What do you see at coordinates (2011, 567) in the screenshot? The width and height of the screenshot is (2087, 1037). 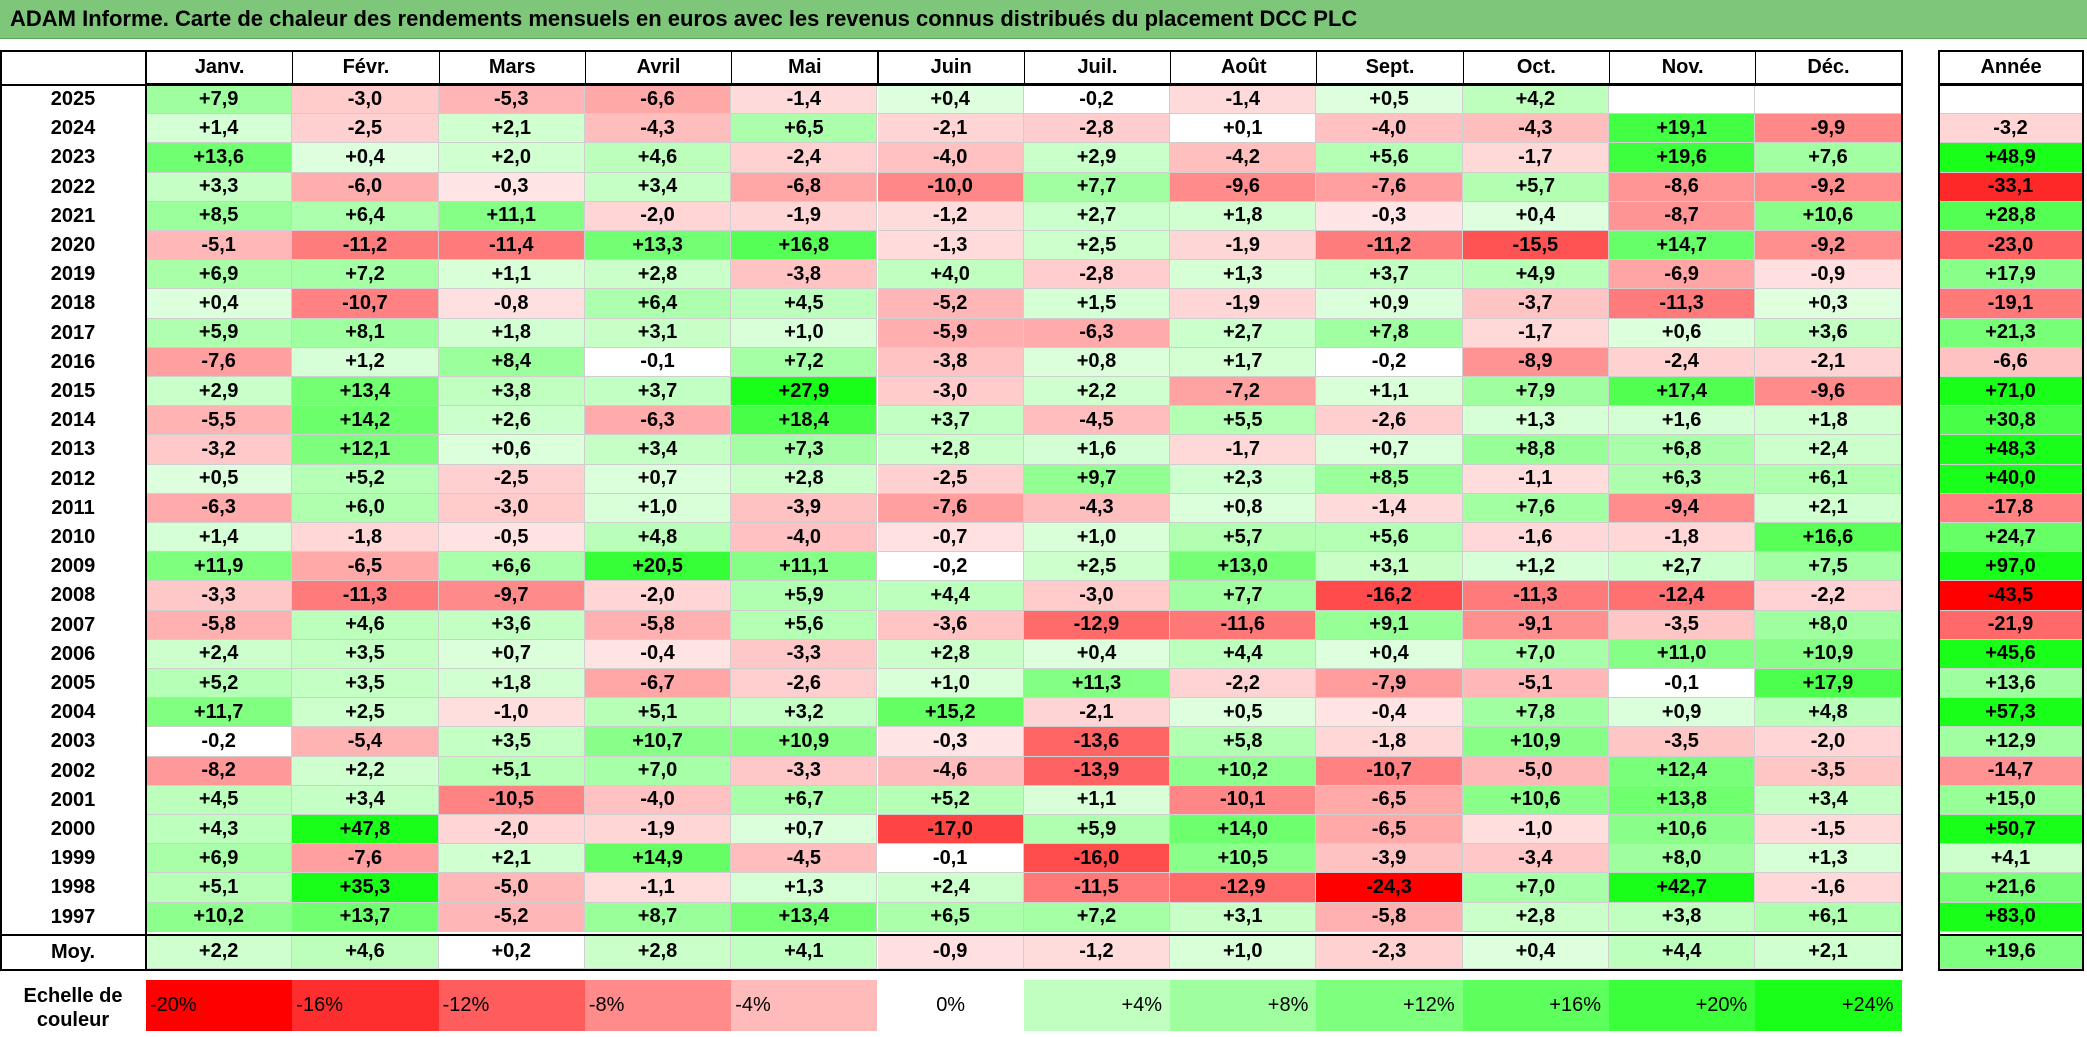 I see `annual-cell: +97,0` at bounding box center [2011, 567].